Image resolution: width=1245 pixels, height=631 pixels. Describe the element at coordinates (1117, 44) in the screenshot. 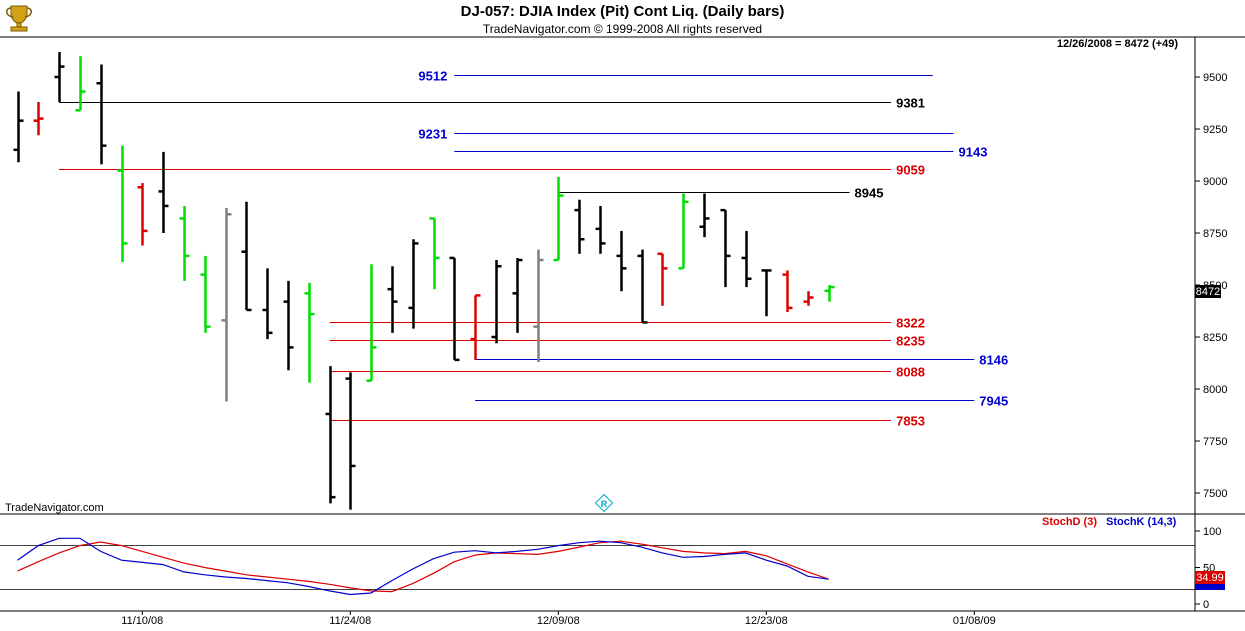

I see `last-quote-label: 12/26/2008 = 8472 (+49)` at that location.